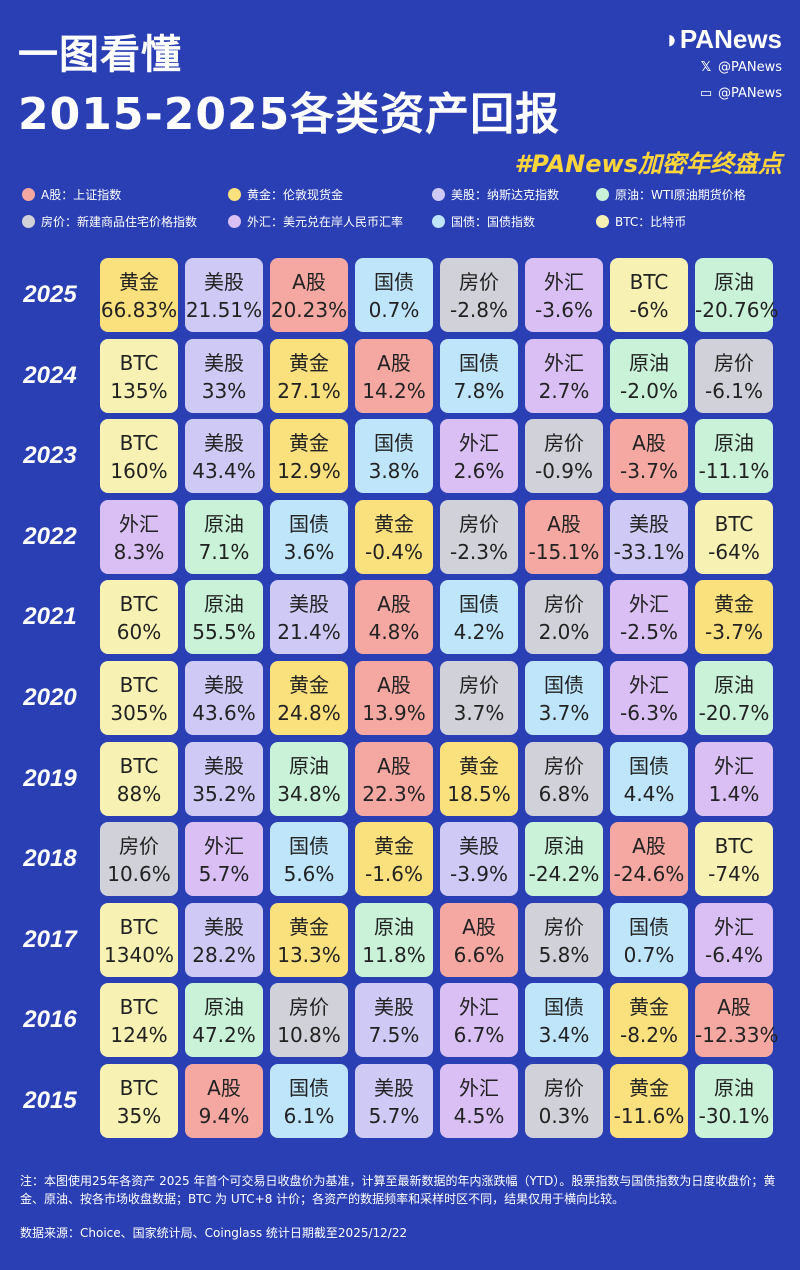 Image resolution: width=800 pixels, height=1270 pixels. Describe the element at coordinates (564, 939) in the screenshot. I see `asset-cell: 房价 5.8%` at that location.